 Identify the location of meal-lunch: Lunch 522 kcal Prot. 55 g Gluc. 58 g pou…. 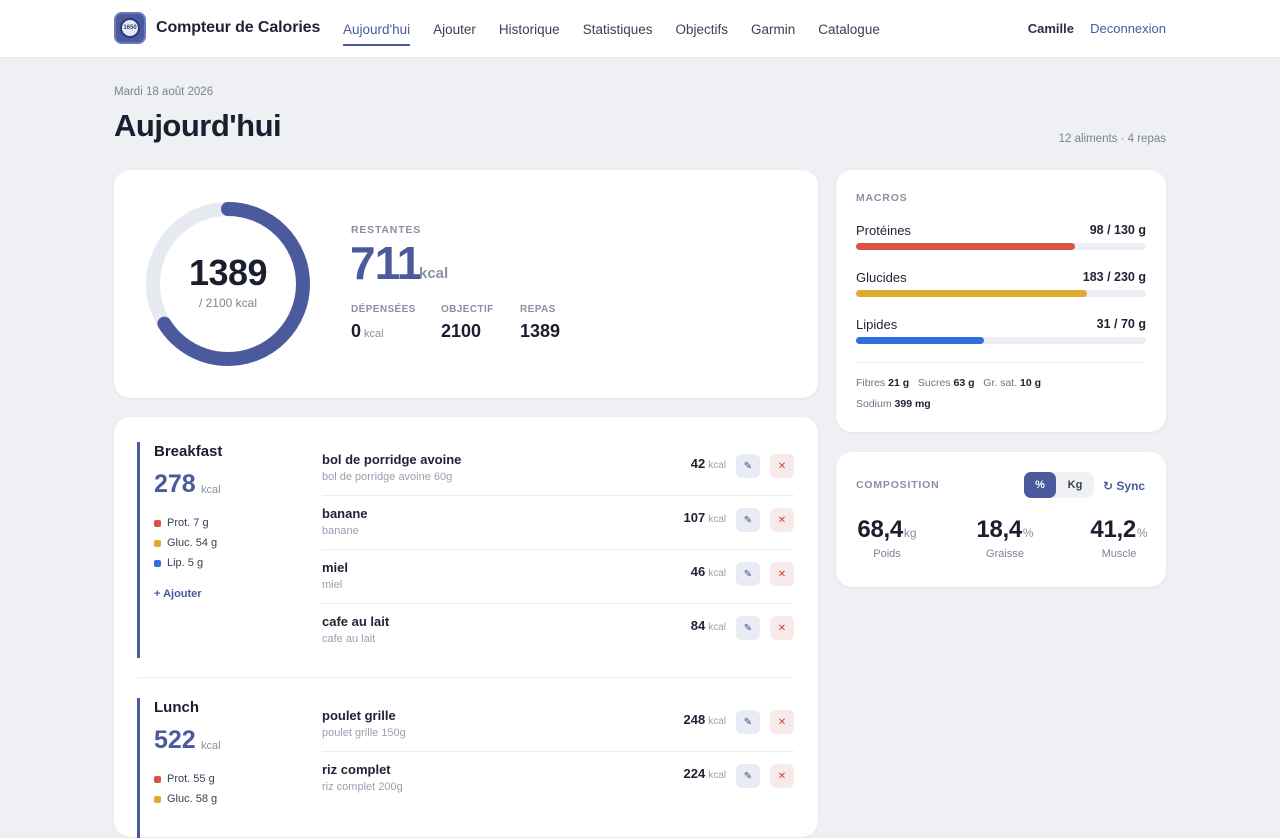
(465, 768).